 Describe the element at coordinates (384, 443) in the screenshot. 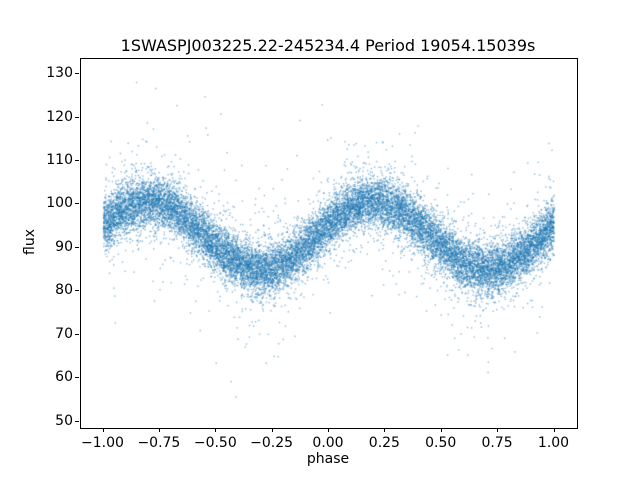

I see `x-tick-label: 0.25` at that location.